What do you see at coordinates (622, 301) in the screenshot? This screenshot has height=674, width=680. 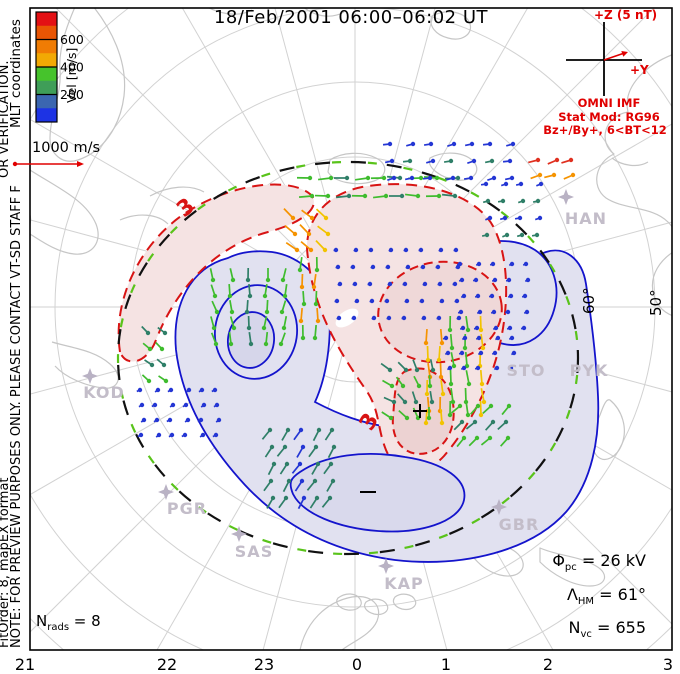 I see `lat-label-layer: 60° 50°` at bounding box center [622, 301].